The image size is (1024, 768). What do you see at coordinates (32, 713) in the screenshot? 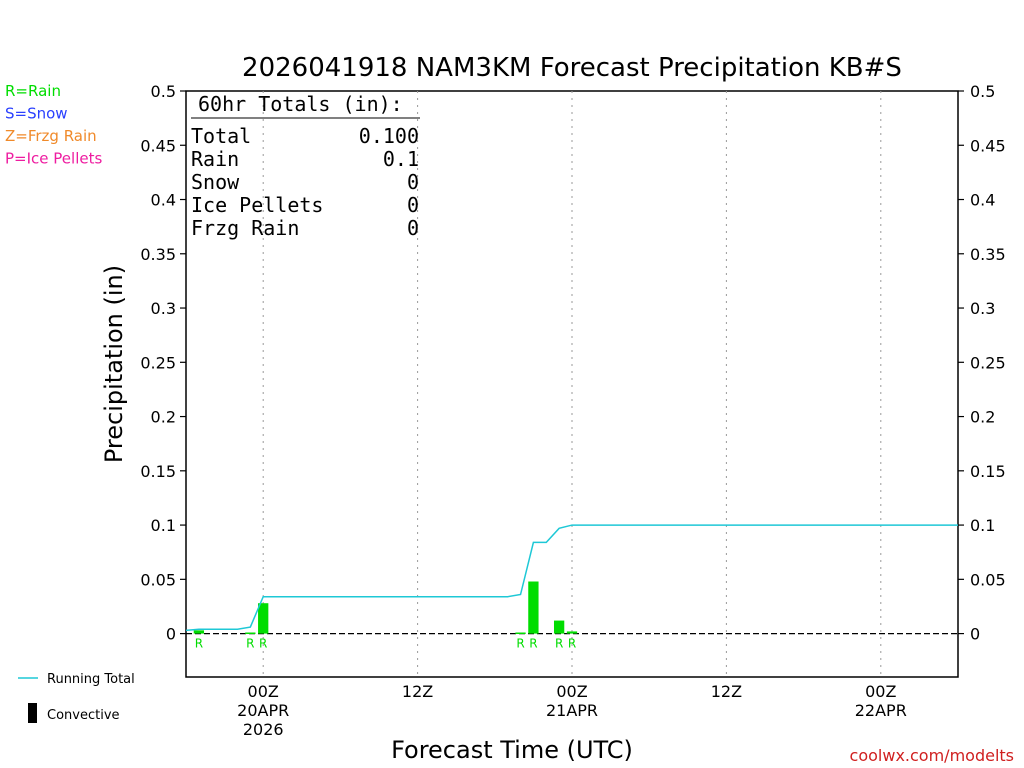
I see `convective-swatch` at bounding box center [32, 713].